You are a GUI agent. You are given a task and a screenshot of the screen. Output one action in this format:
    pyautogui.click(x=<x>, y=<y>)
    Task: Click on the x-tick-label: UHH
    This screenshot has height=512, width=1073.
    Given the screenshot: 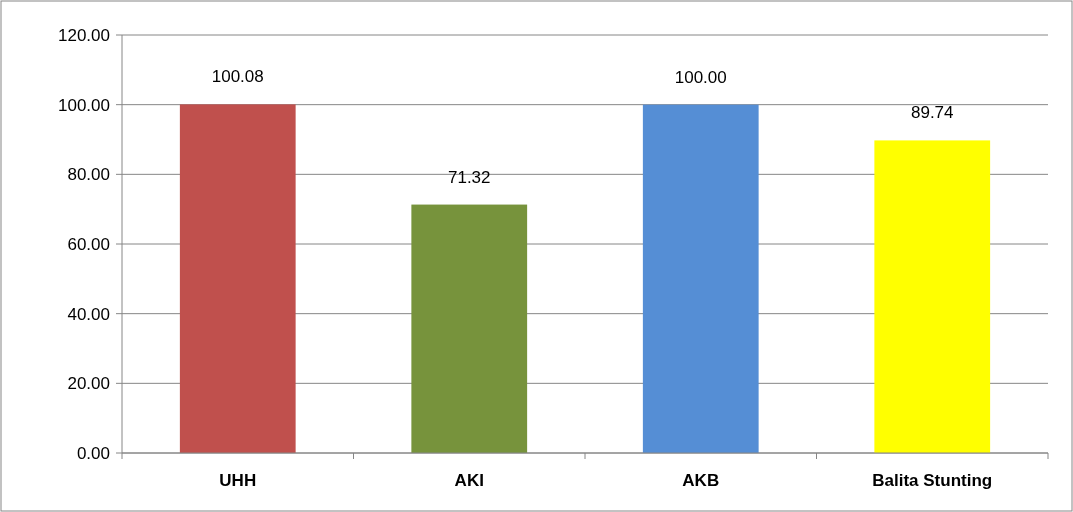 What is the action you would take?
    pyautogui.click(x=238, y=480)
    